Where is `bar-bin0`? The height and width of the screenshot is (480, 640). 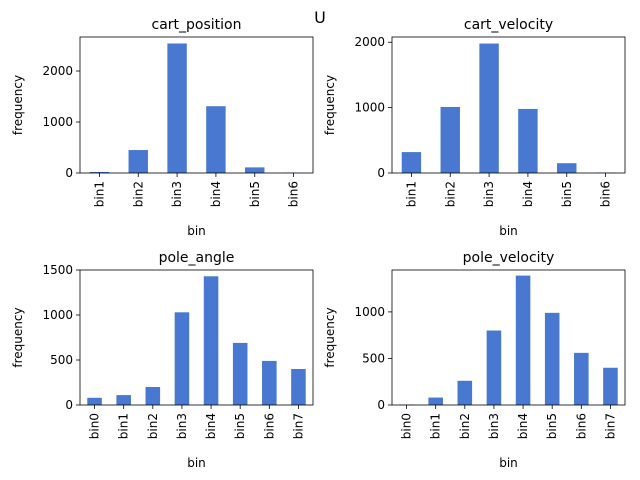 bar-bin0 is located at coordinates (94, 401).